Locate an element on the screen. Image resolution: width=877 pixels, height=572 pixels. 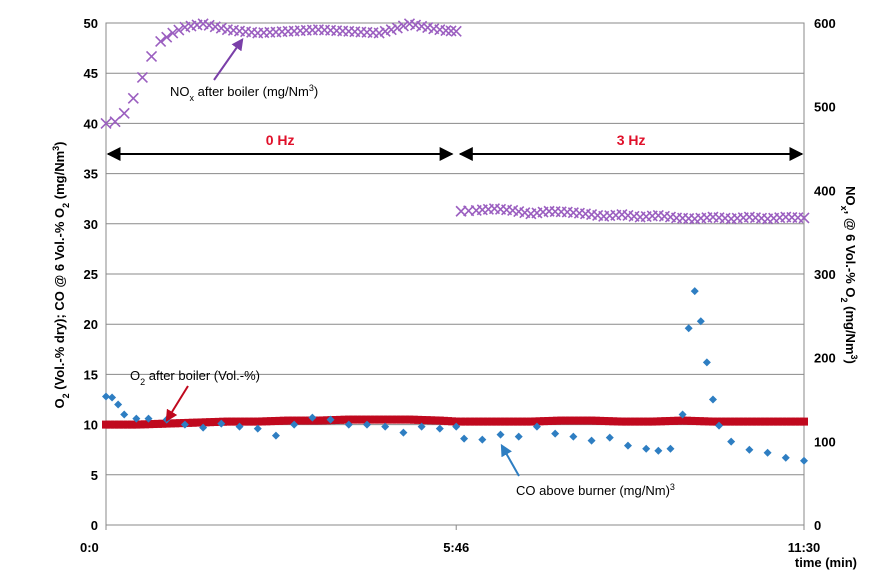
left-tick-label: 0 is located at coordinates (94, 525).